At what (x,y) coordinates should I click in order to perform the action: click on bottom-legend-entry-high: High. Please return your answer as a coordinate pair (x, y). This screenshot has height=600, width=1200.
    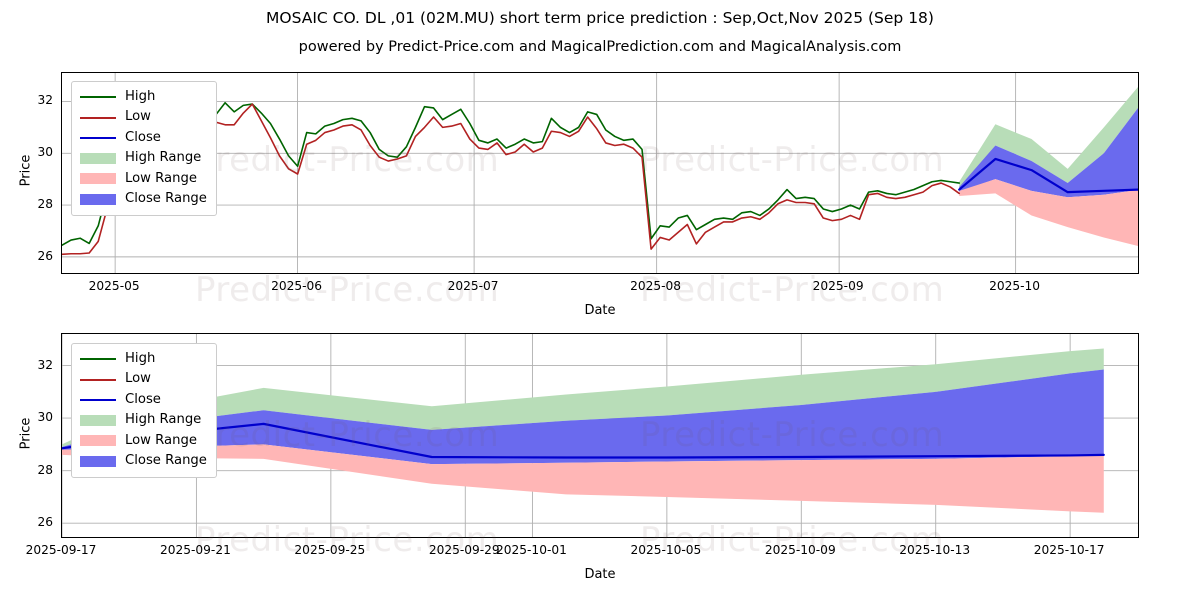
    Looking at the image, I should click on (143, 359).